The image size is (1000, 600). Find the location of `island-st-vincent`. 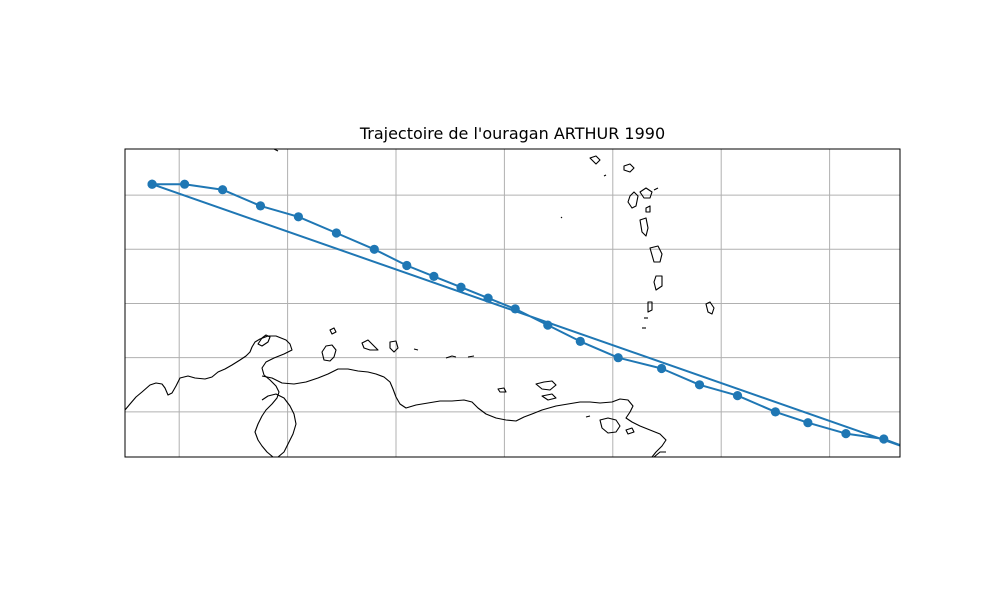

island-st-vincent is located at coordinates (710, 308).